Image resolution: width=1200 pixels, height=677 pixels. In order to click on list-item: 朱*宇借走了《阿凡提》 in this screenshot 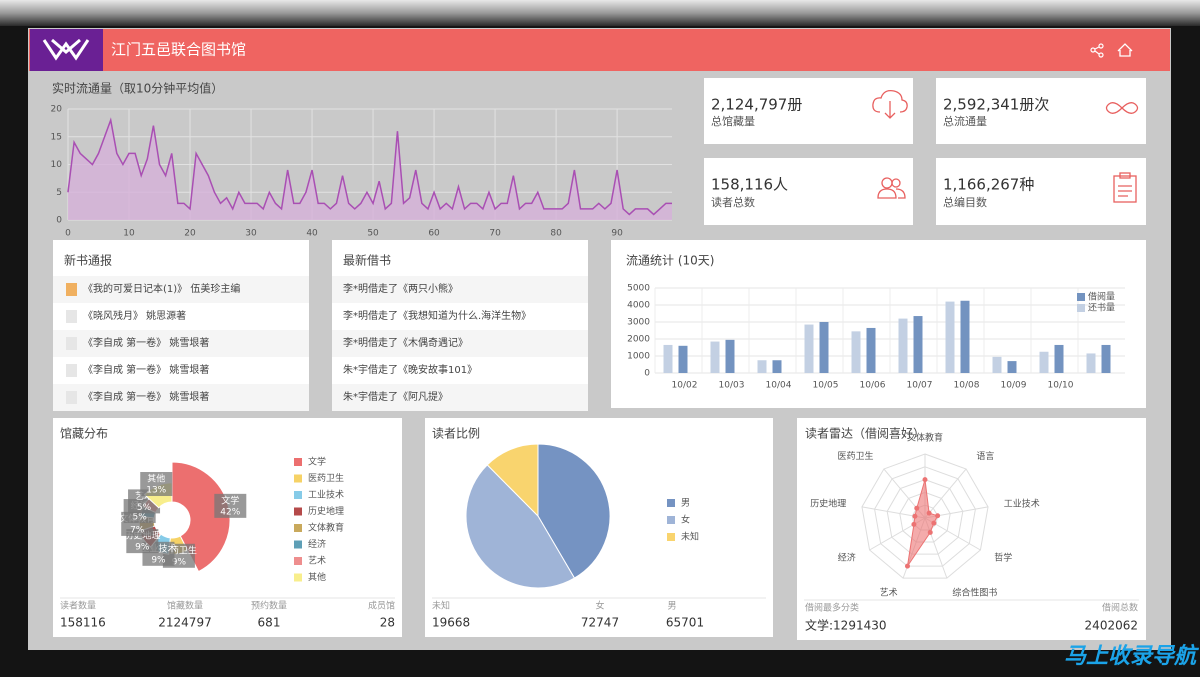, I will do `click(395, 396)`.